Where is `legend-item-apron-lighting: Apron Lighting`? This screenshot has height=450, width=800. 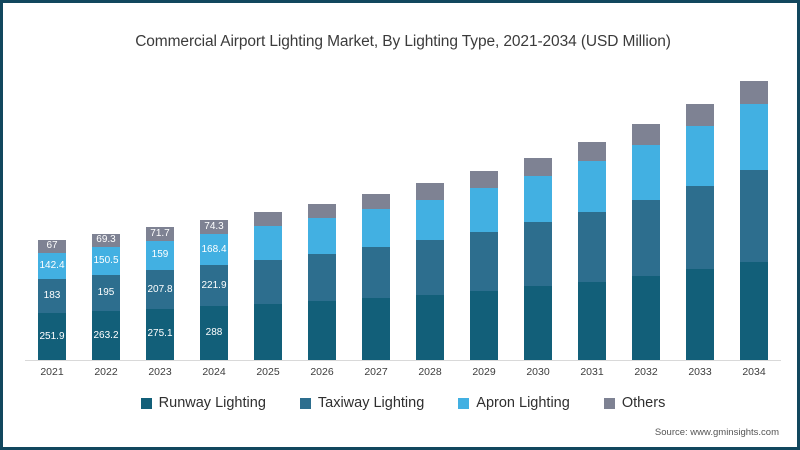 legend-item-apron-lighting: Apron Lighting is located at coordinates (514, 403).